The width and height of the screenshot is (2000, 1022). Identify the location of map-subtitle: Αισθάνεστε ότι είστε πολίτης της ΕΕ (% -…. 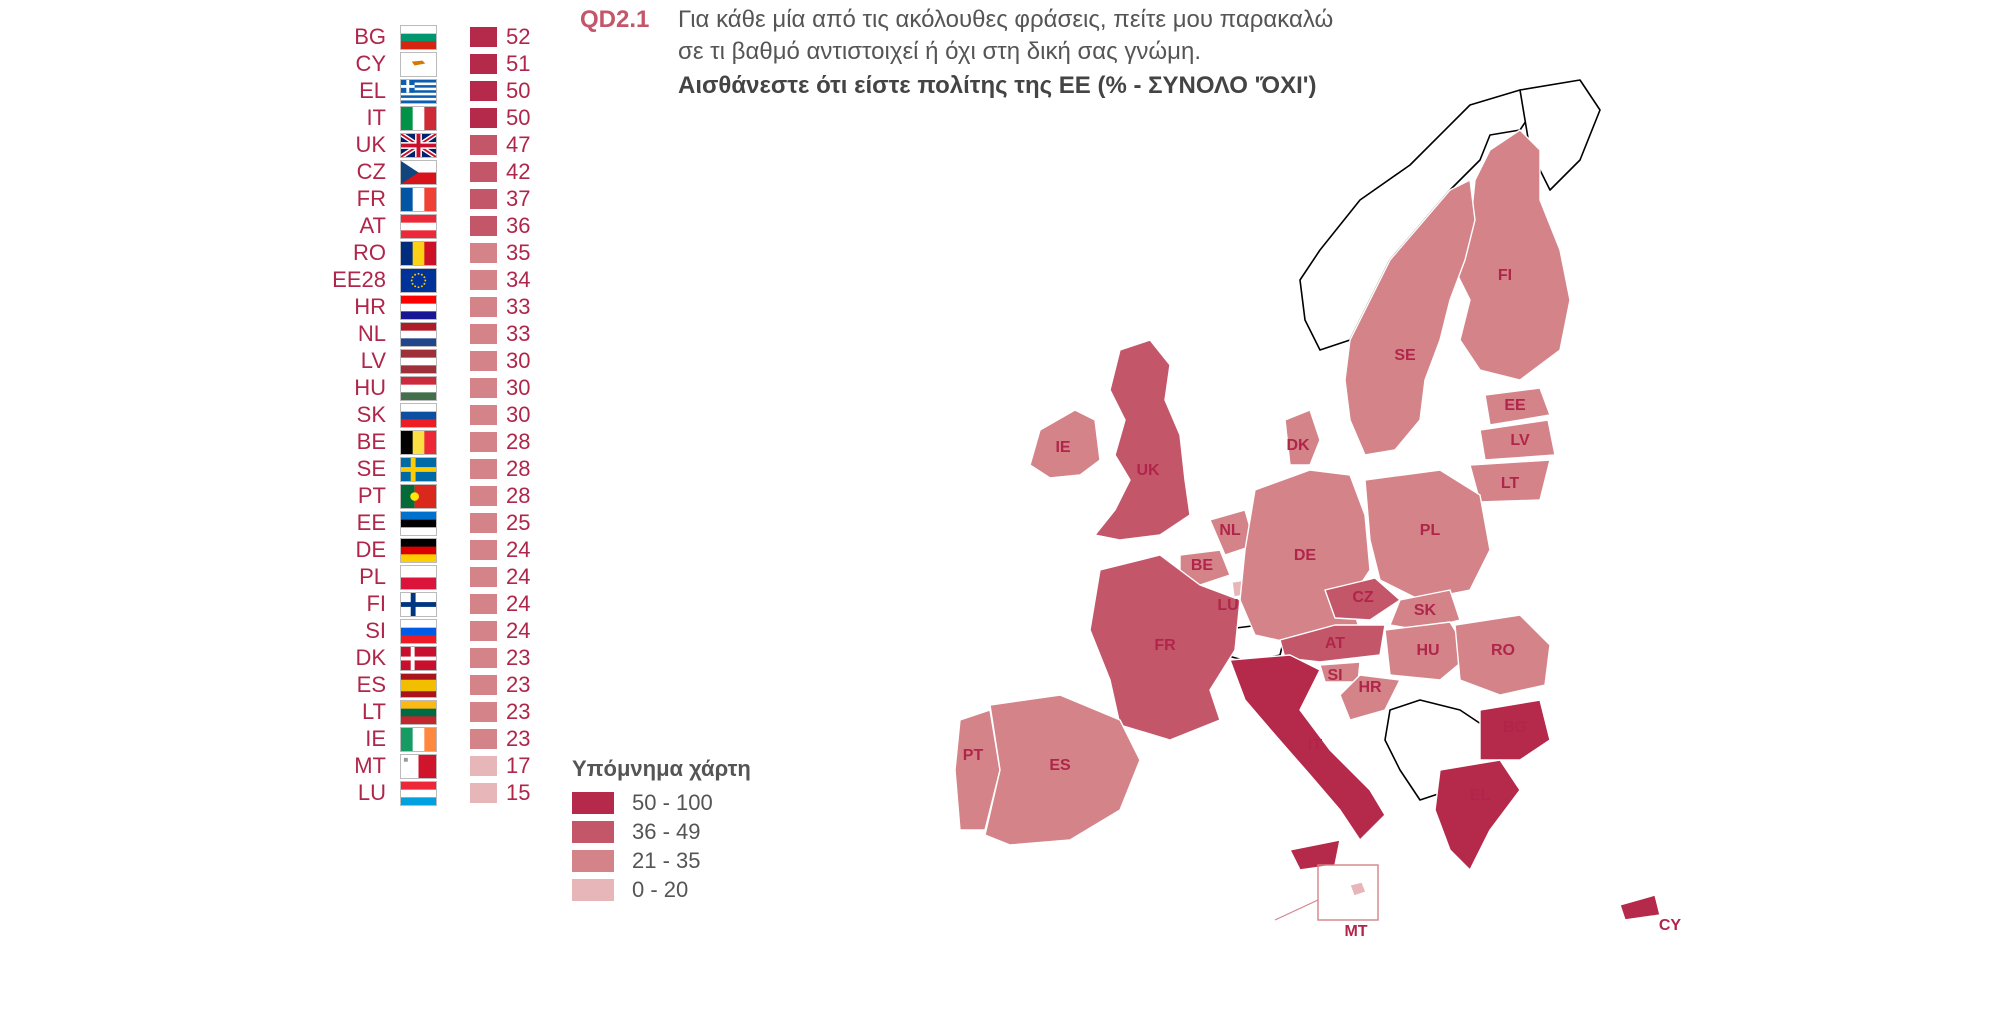
(997, 85).